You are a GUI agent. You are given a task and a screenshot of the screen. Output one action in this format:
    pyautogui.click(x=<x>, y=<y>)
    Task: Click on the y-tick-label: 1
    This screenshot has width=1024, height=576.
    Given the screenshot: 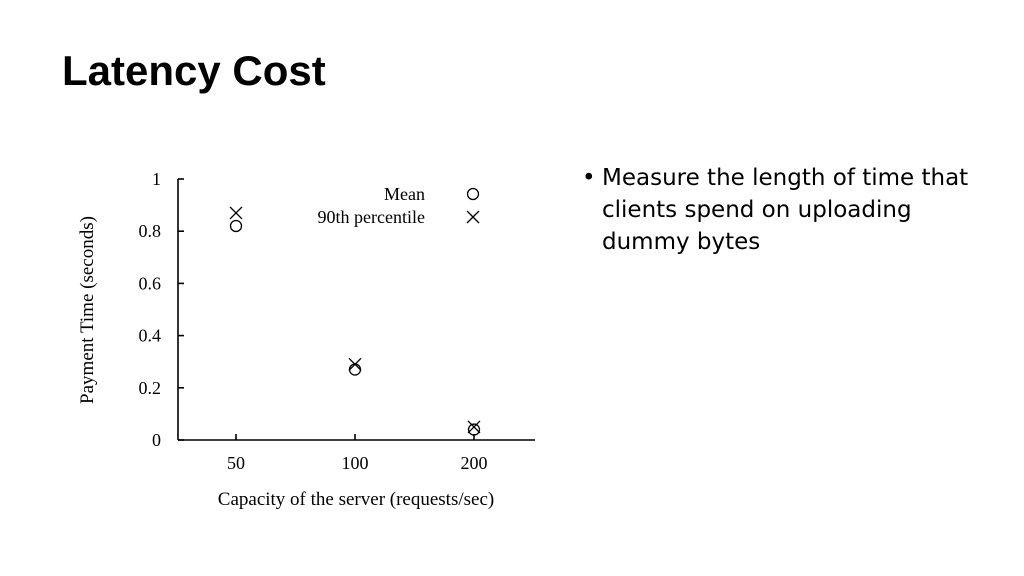 What is the action you would take?
    pyautogui.click(x=156, y=179)
    